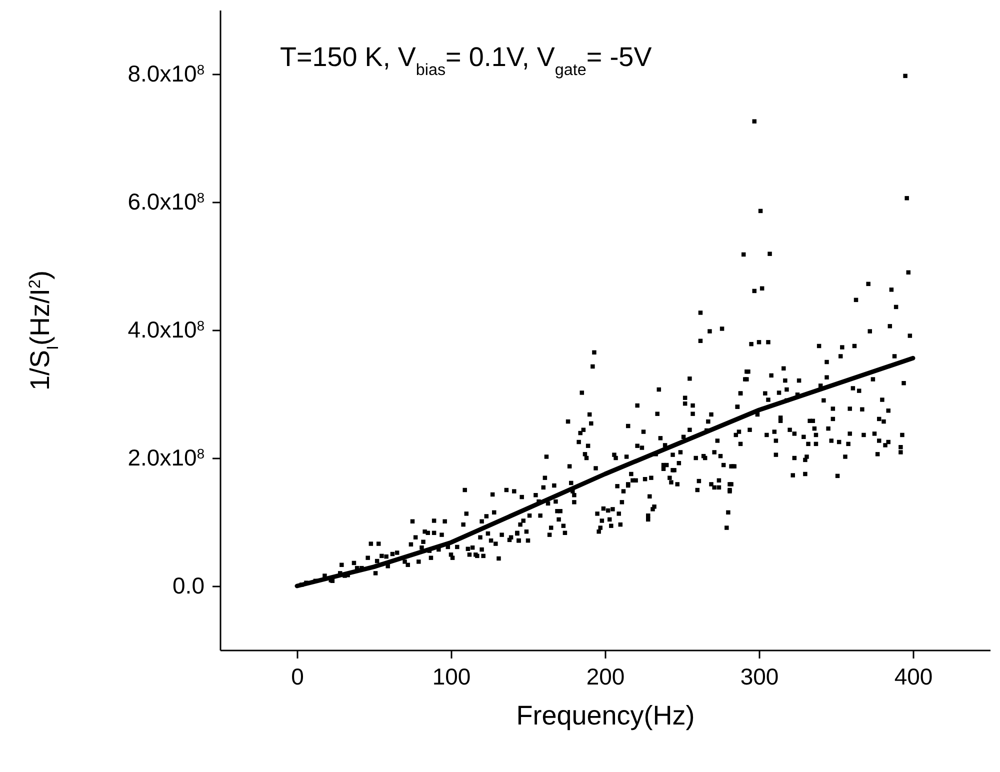  Describe the element at coordinates (297, 677) in the screenshot. I see `x-tick-label: 0` at that location.